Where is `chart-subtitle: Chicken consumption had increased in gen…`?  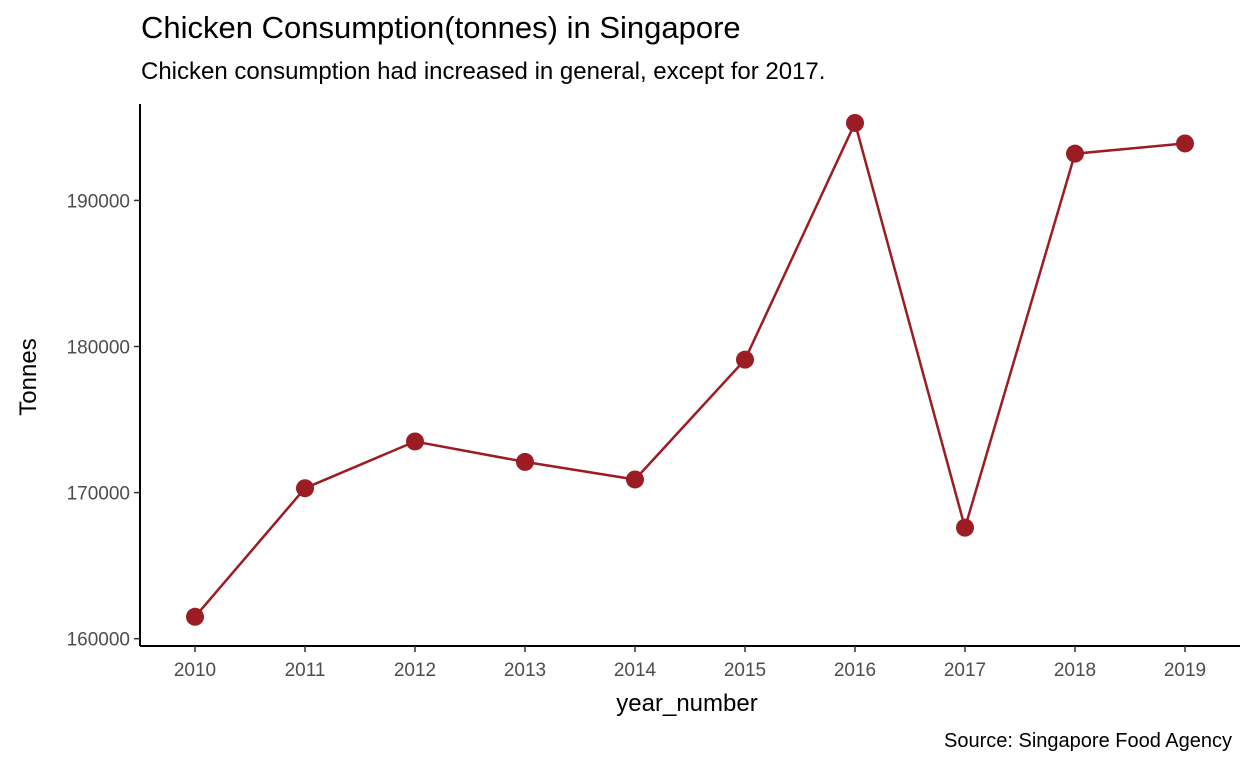 chart-subtitle: Chicken consumption had increased in gen… is located at coordinates (483, 71).